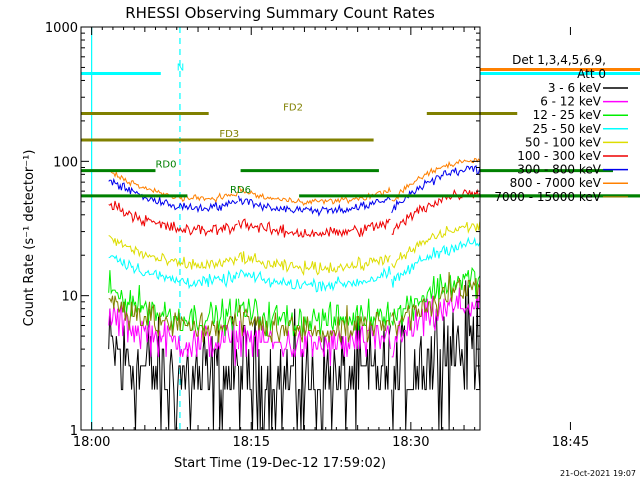 The height and width of the screenshot is (480, 640). I want to click on flag-label: FD3, so click(229, 134).